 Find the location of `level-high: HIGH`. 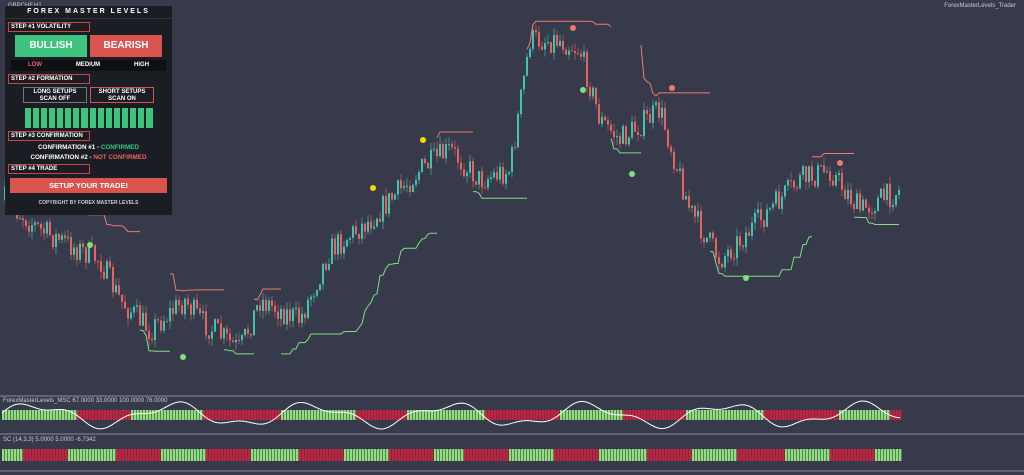

level-high: HIGH is located at coordinates (142, 65).